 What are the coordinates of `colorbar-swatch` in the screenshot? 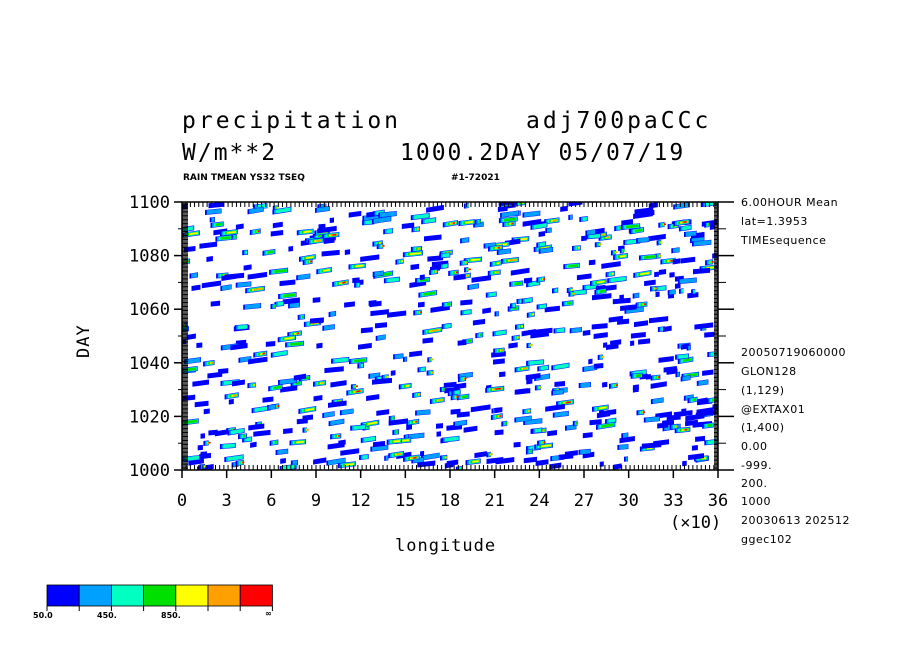 It's located at (224, 595).